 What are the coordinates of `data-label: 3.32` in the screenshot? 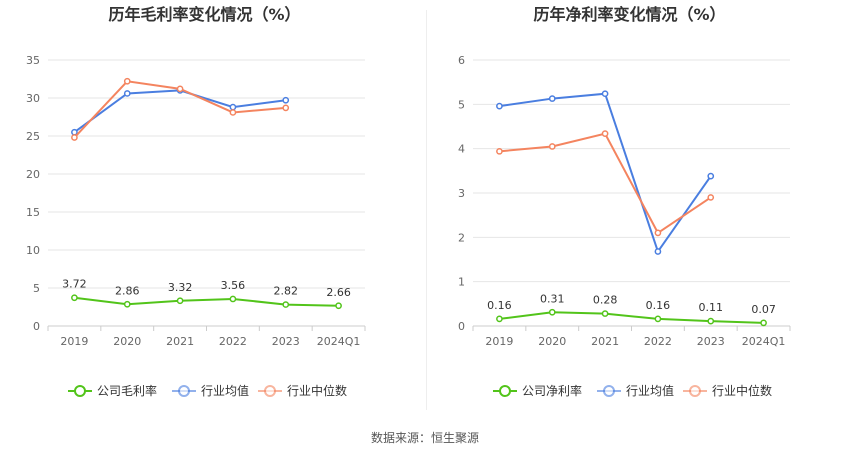 It's located at (180, 287).